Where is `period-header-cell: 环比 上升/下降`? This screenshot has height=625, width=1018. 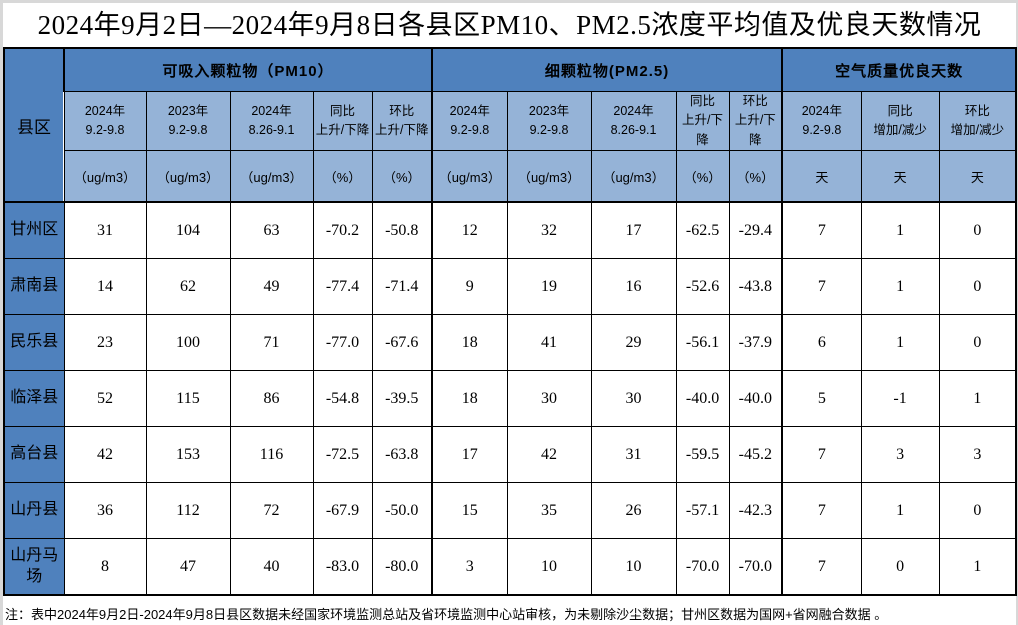
period-header-cell: 环比 上升/下降 is located at coordinates (402, 121).